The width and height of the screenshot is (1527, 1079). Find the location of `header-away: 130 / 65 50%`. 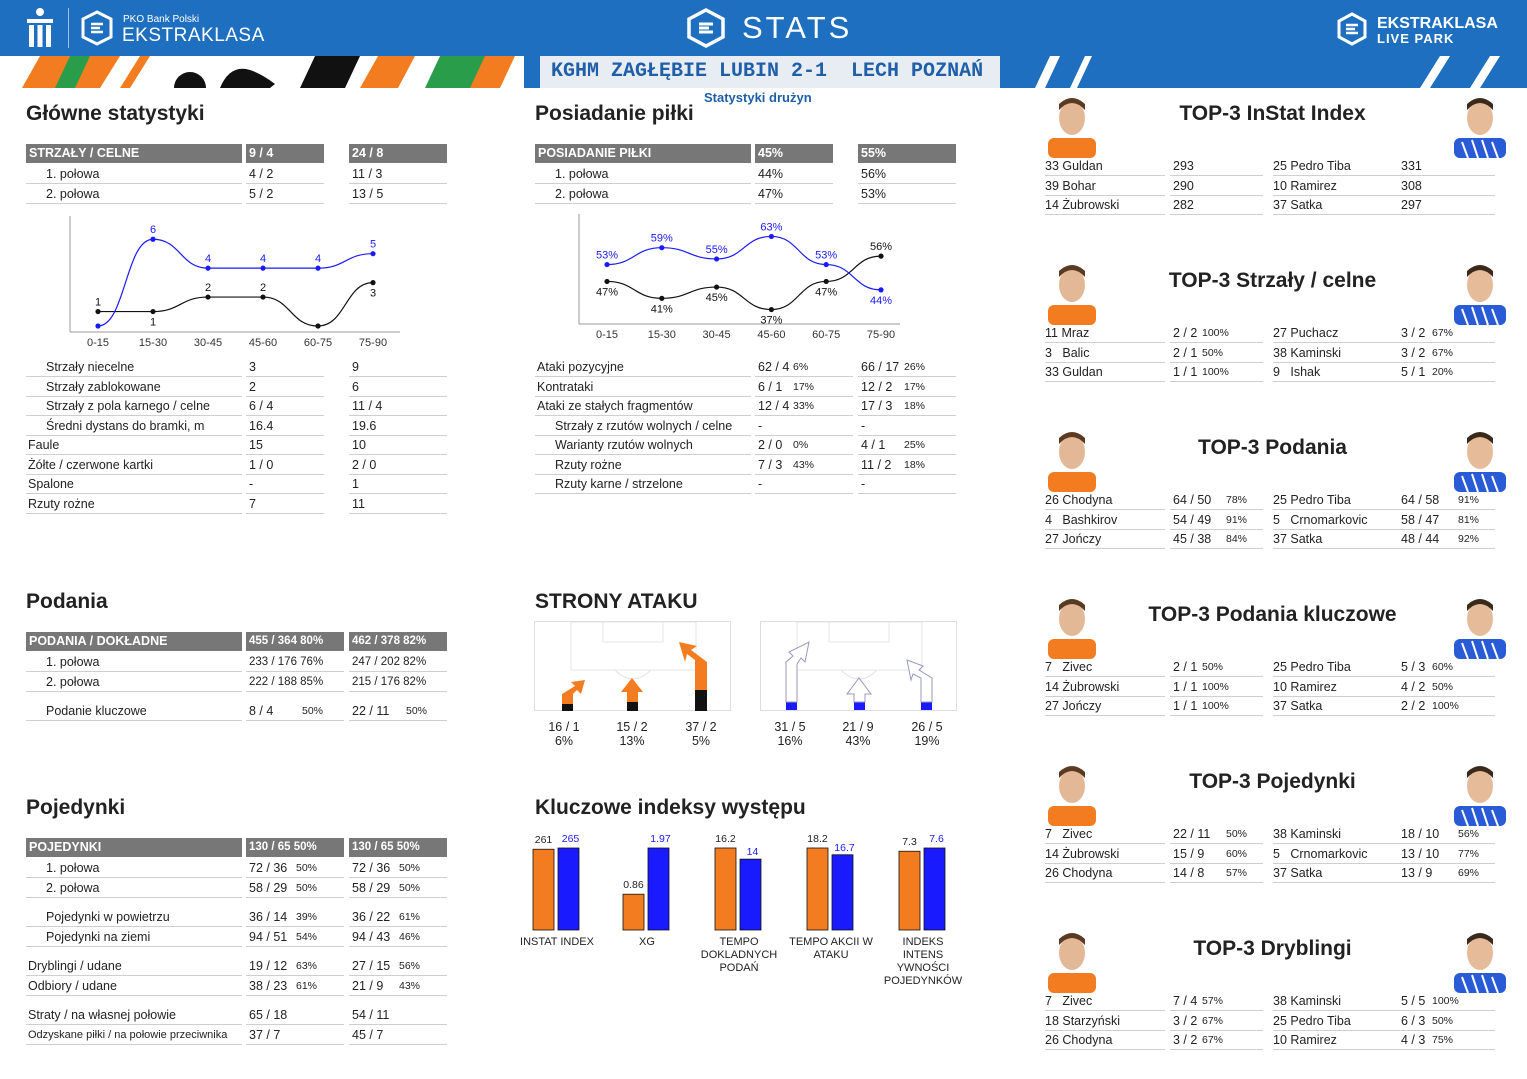

header-away: 130 / 65 50% is located at coordinates (398, 847).